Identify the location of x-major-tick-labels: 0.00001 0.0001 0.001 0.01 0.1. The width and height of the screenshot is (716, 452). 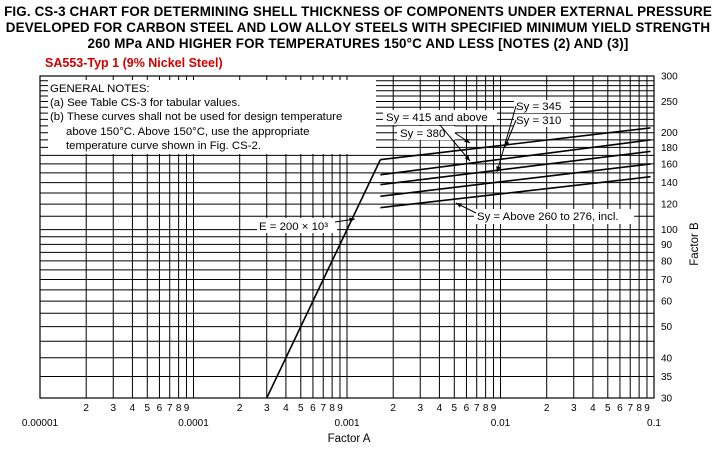
(341, 423).